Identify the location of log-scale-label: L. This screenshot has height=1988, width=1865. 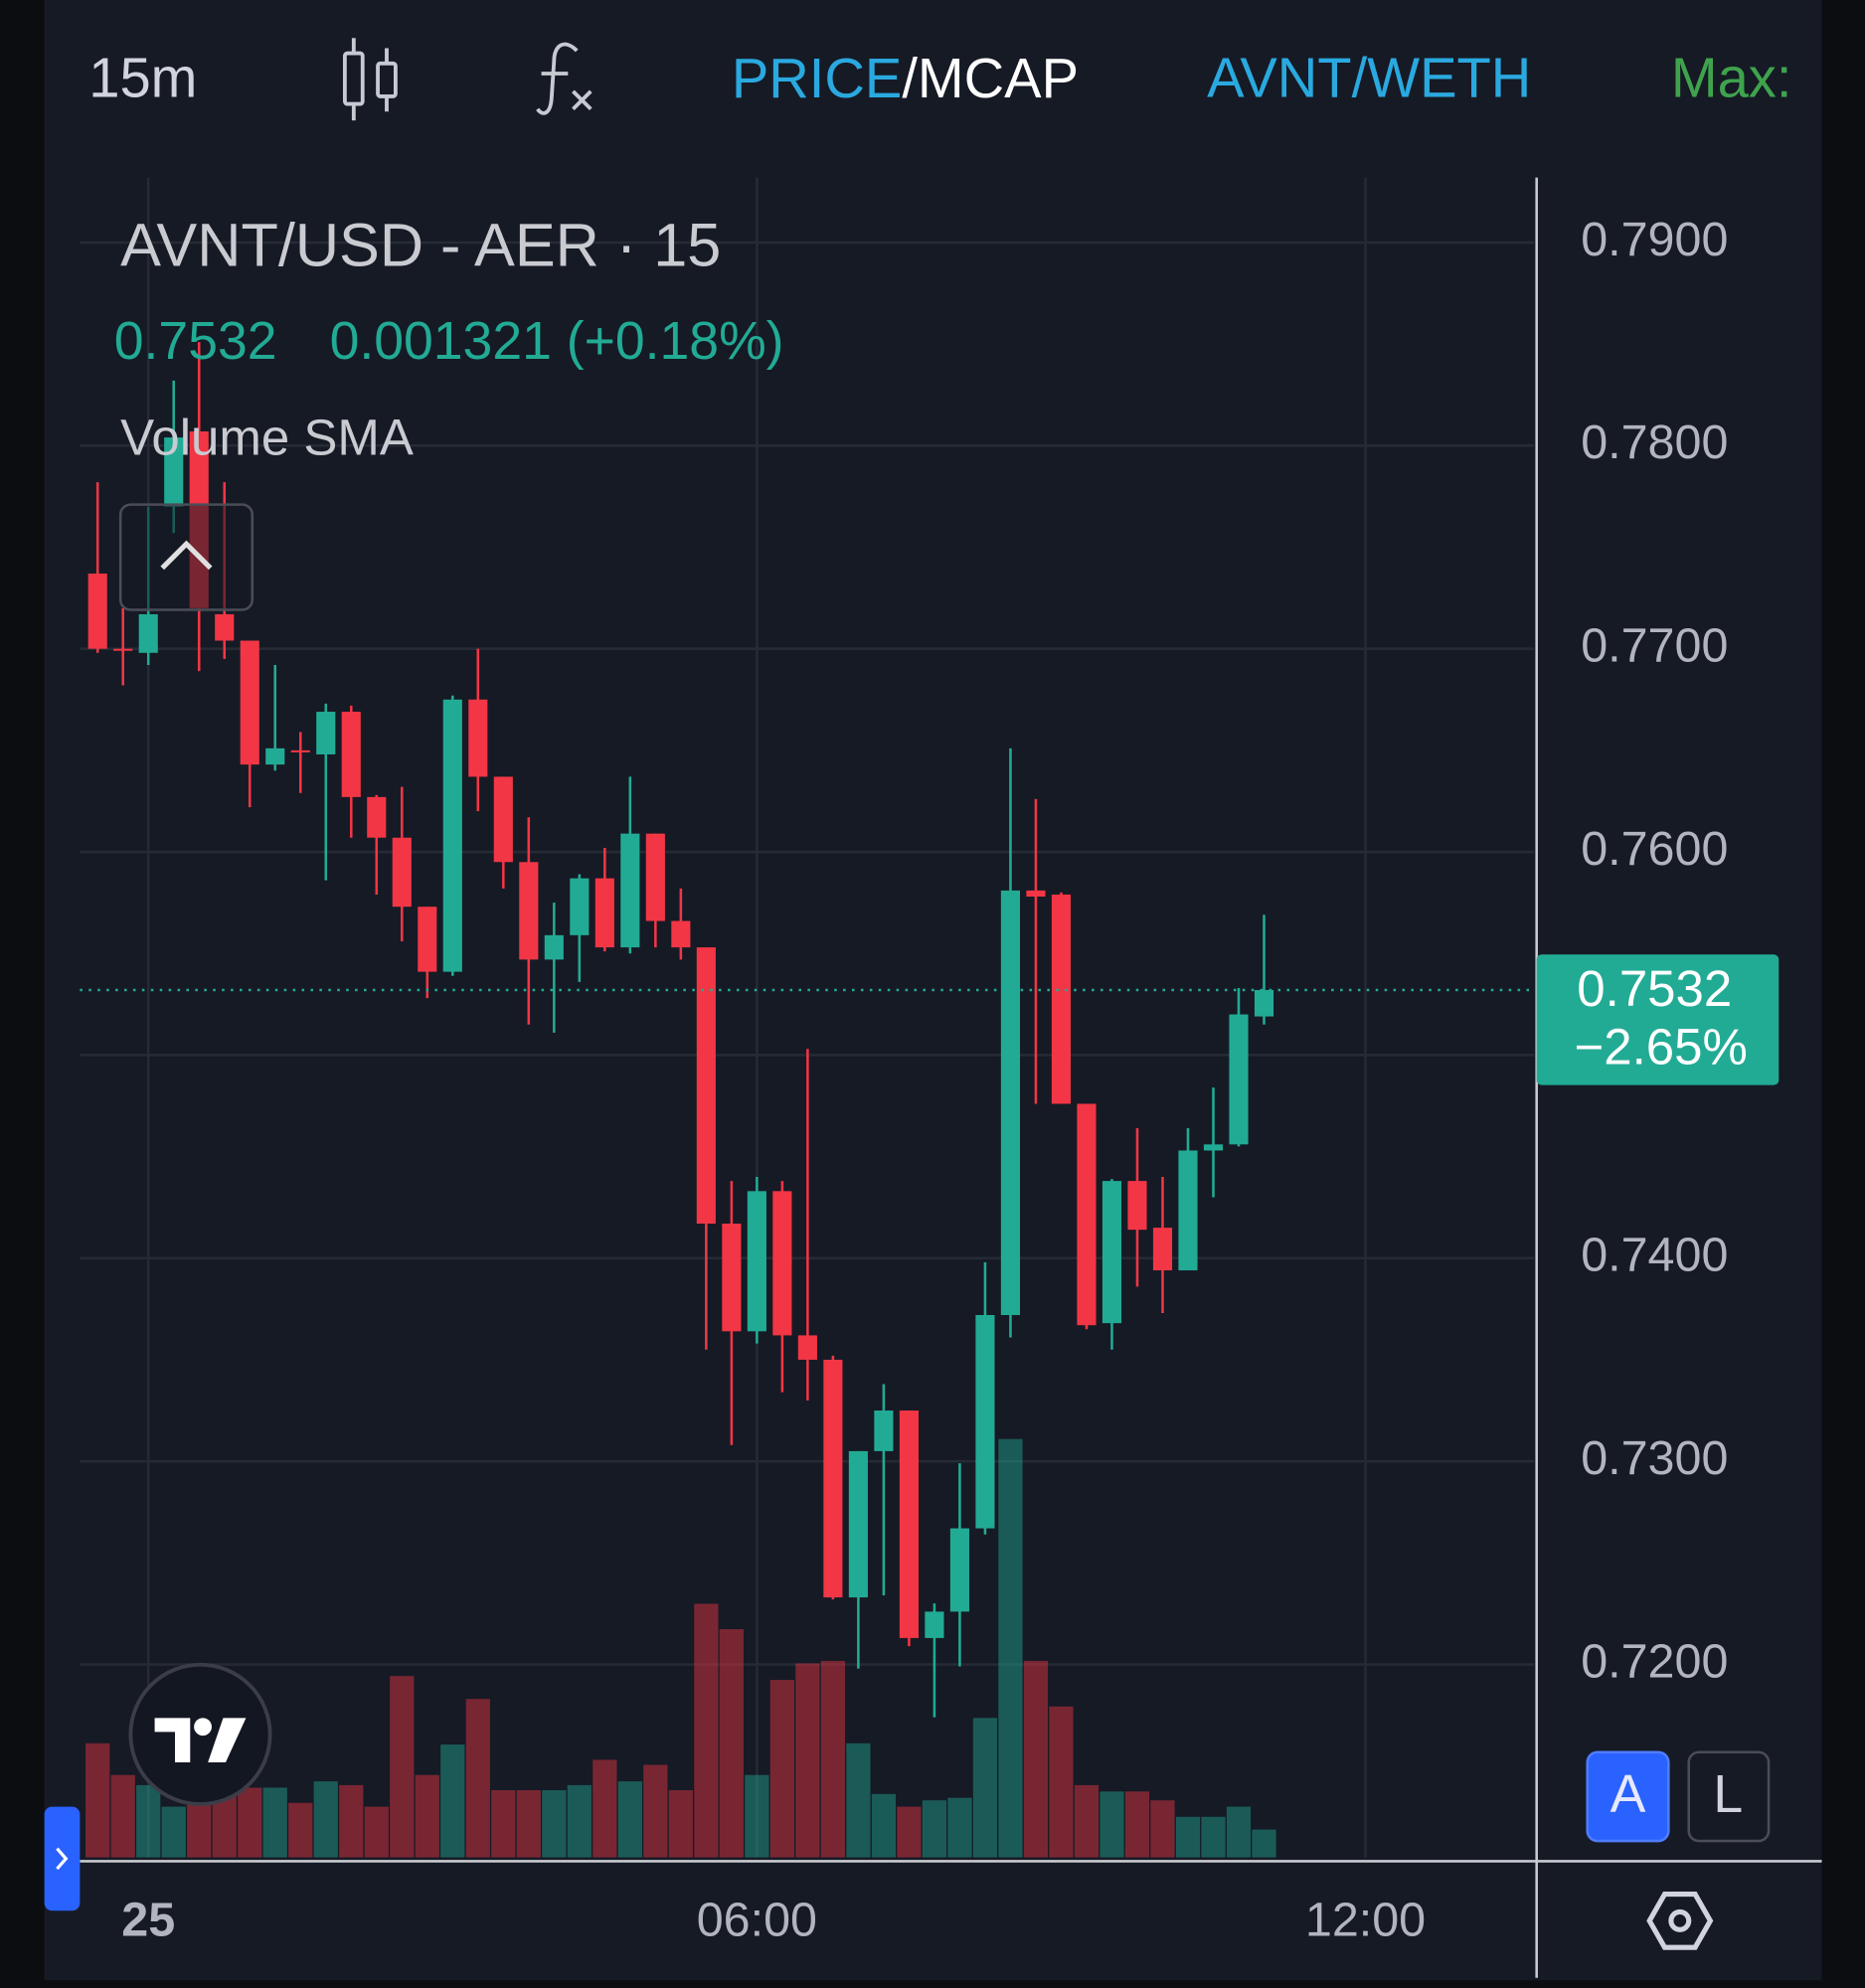
(1728, 1794).